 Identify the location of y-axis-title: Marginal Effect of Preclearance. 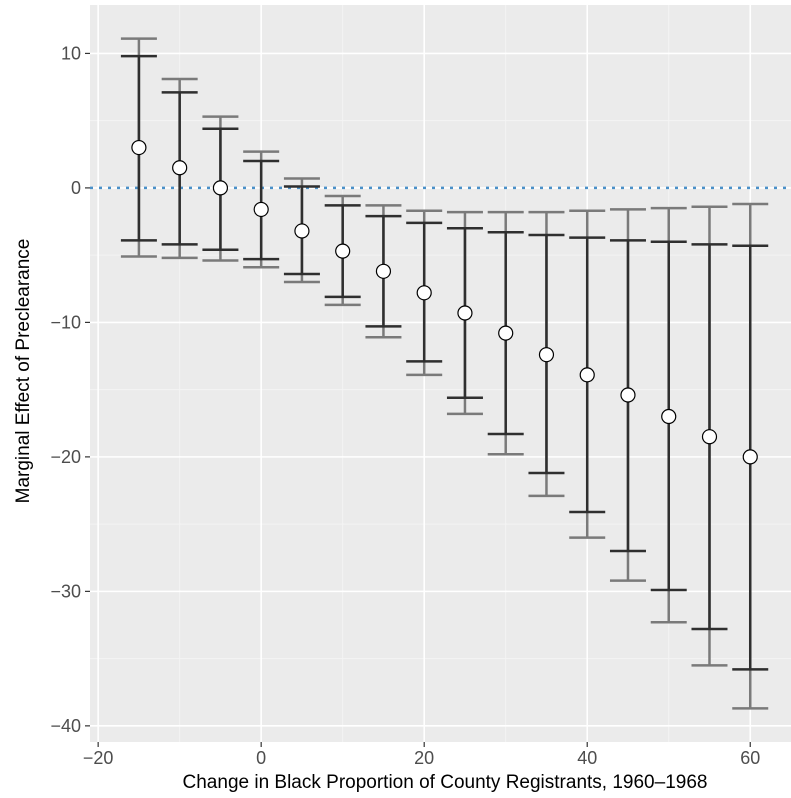
(23, 371).